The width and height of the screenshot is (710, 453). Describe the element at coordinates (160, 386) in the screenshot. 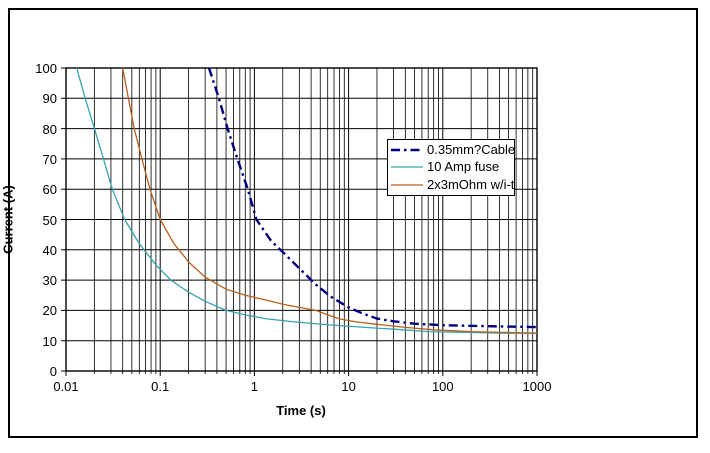

I see `x-tick-label: 0.1` at that location.